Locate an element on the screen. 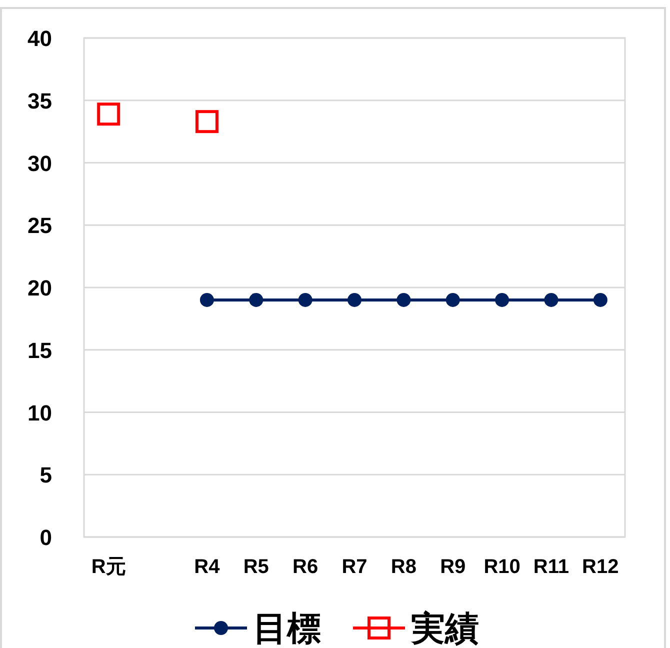 This screenshot has width=670, height=648. x-tick-label: R7 is located at coordinates (355, 567).